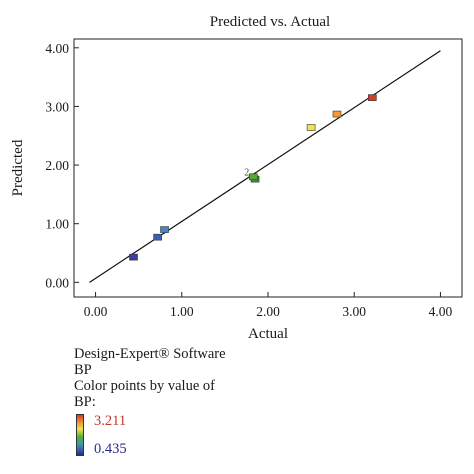  Describe the element at coordinates (144, 386) in the screenshot. I see `legend-color-caption: Color points by value of` at that location.